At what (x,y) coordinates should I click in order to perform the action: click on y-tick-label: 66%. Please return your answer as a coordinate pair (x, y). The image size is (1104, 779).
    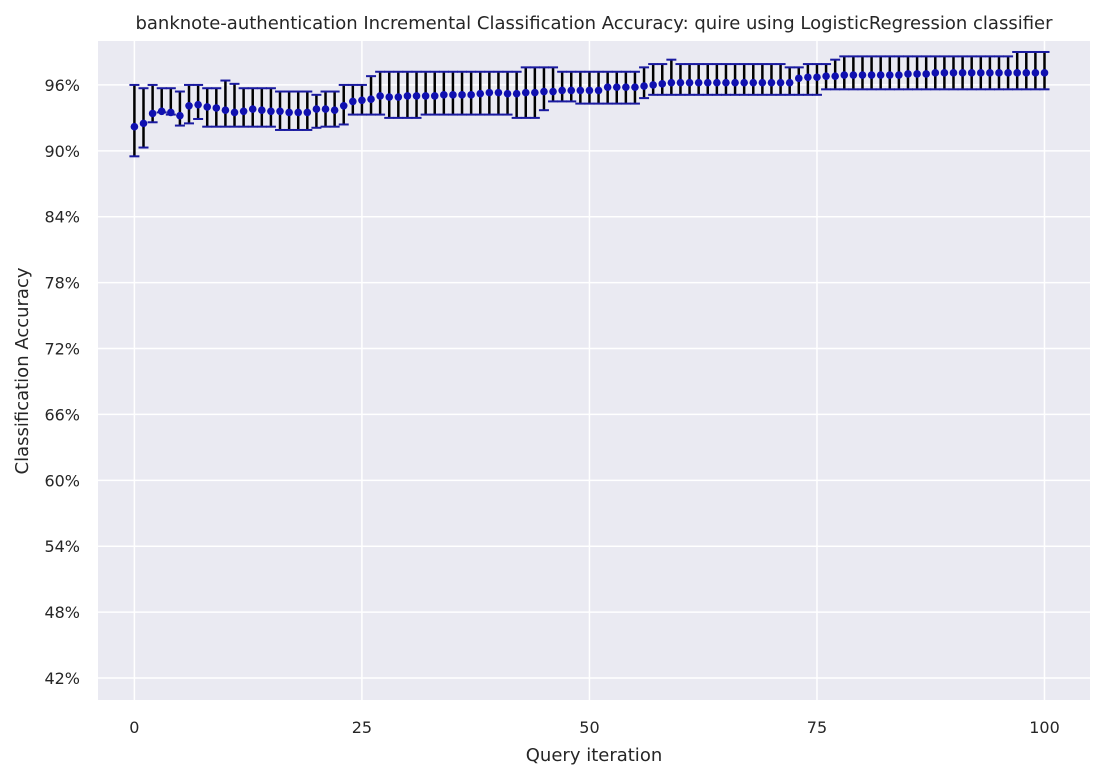
    Looking at the image, I should click on (62, 414).